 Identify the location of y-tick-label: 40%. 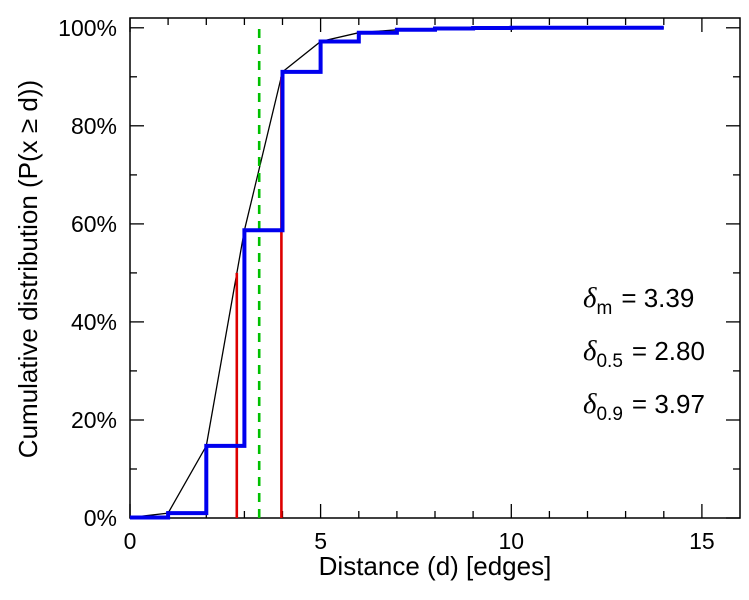
(94, 322).